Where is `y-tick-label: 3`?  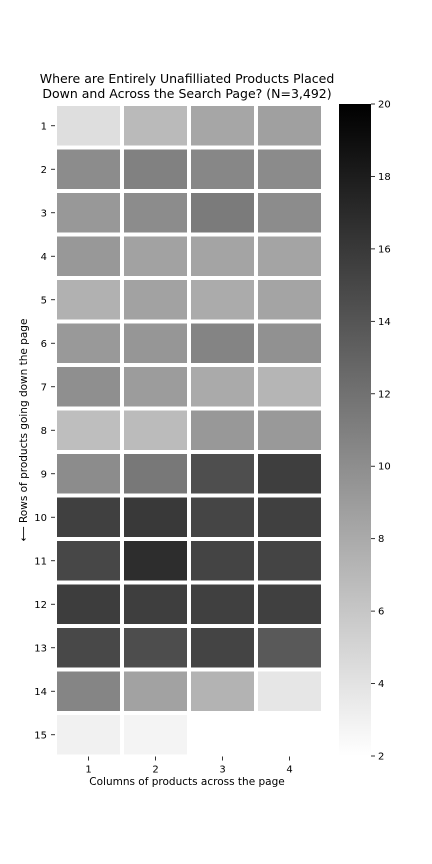
y-tick-label: 3 is located at coordinates (44, 213).